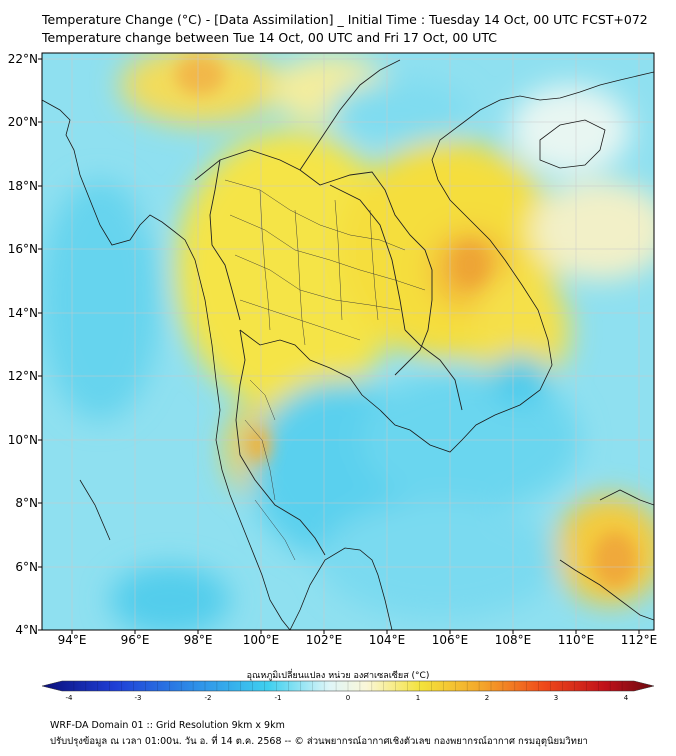 This screenshot has width=676, height=756. Describe the element at coordinates (418, 698) in the screenshot. I see `colorbar-tick-label: 1` at that location.